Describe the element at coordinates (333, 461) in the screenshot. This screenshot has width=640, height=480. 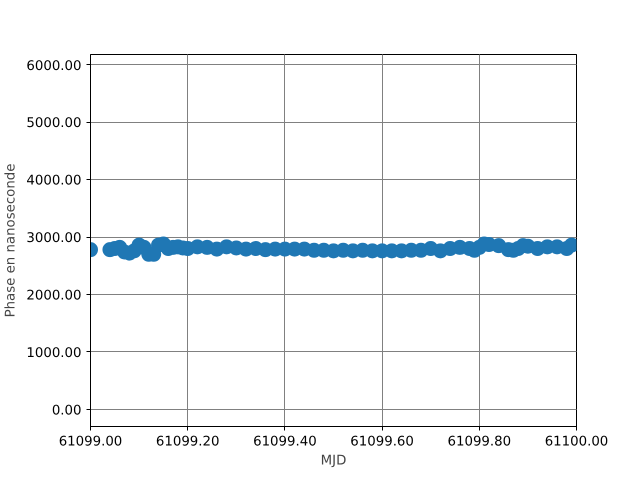
I see `x-axis-title: MJD` at that location.